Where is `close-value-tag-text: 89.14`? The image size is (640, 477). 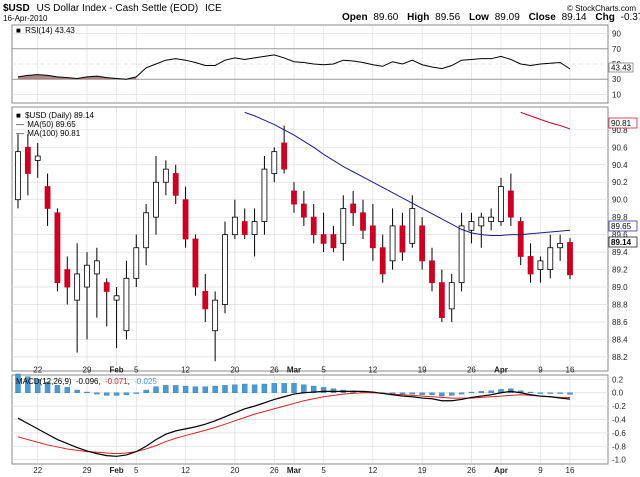
close-value-tag-text: 89.14 is located at coordinates (621, 242).